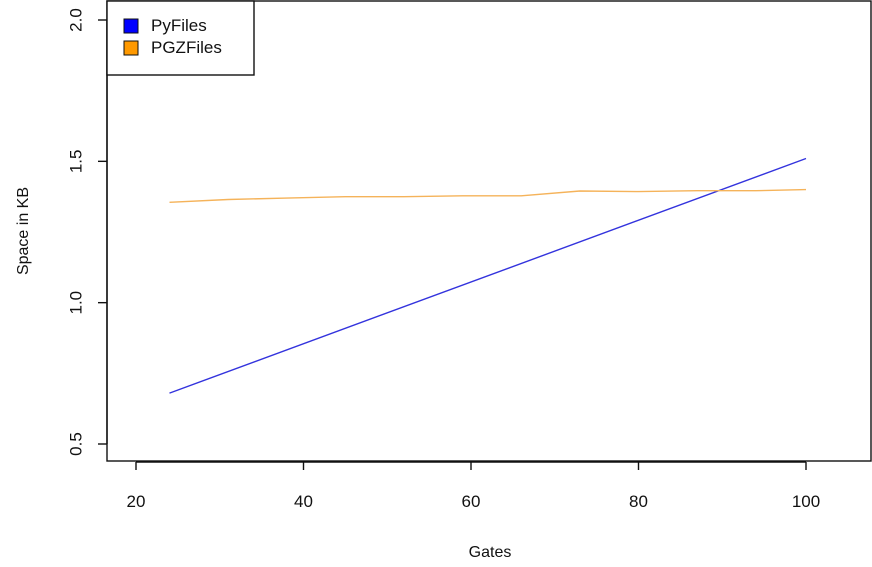  I want to click on legend-box, so click(180, 38).